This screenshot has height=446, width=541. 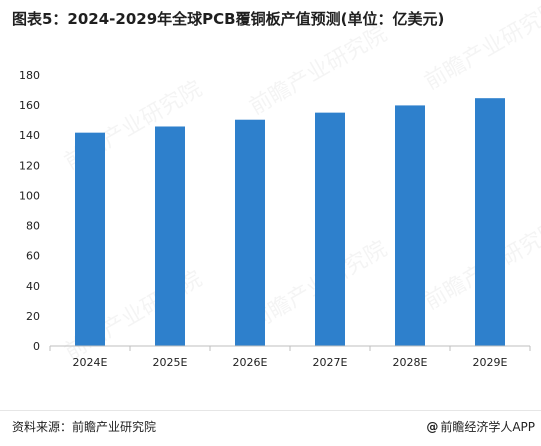 I want to click on bar-2027E, so click(x=330, y=229).